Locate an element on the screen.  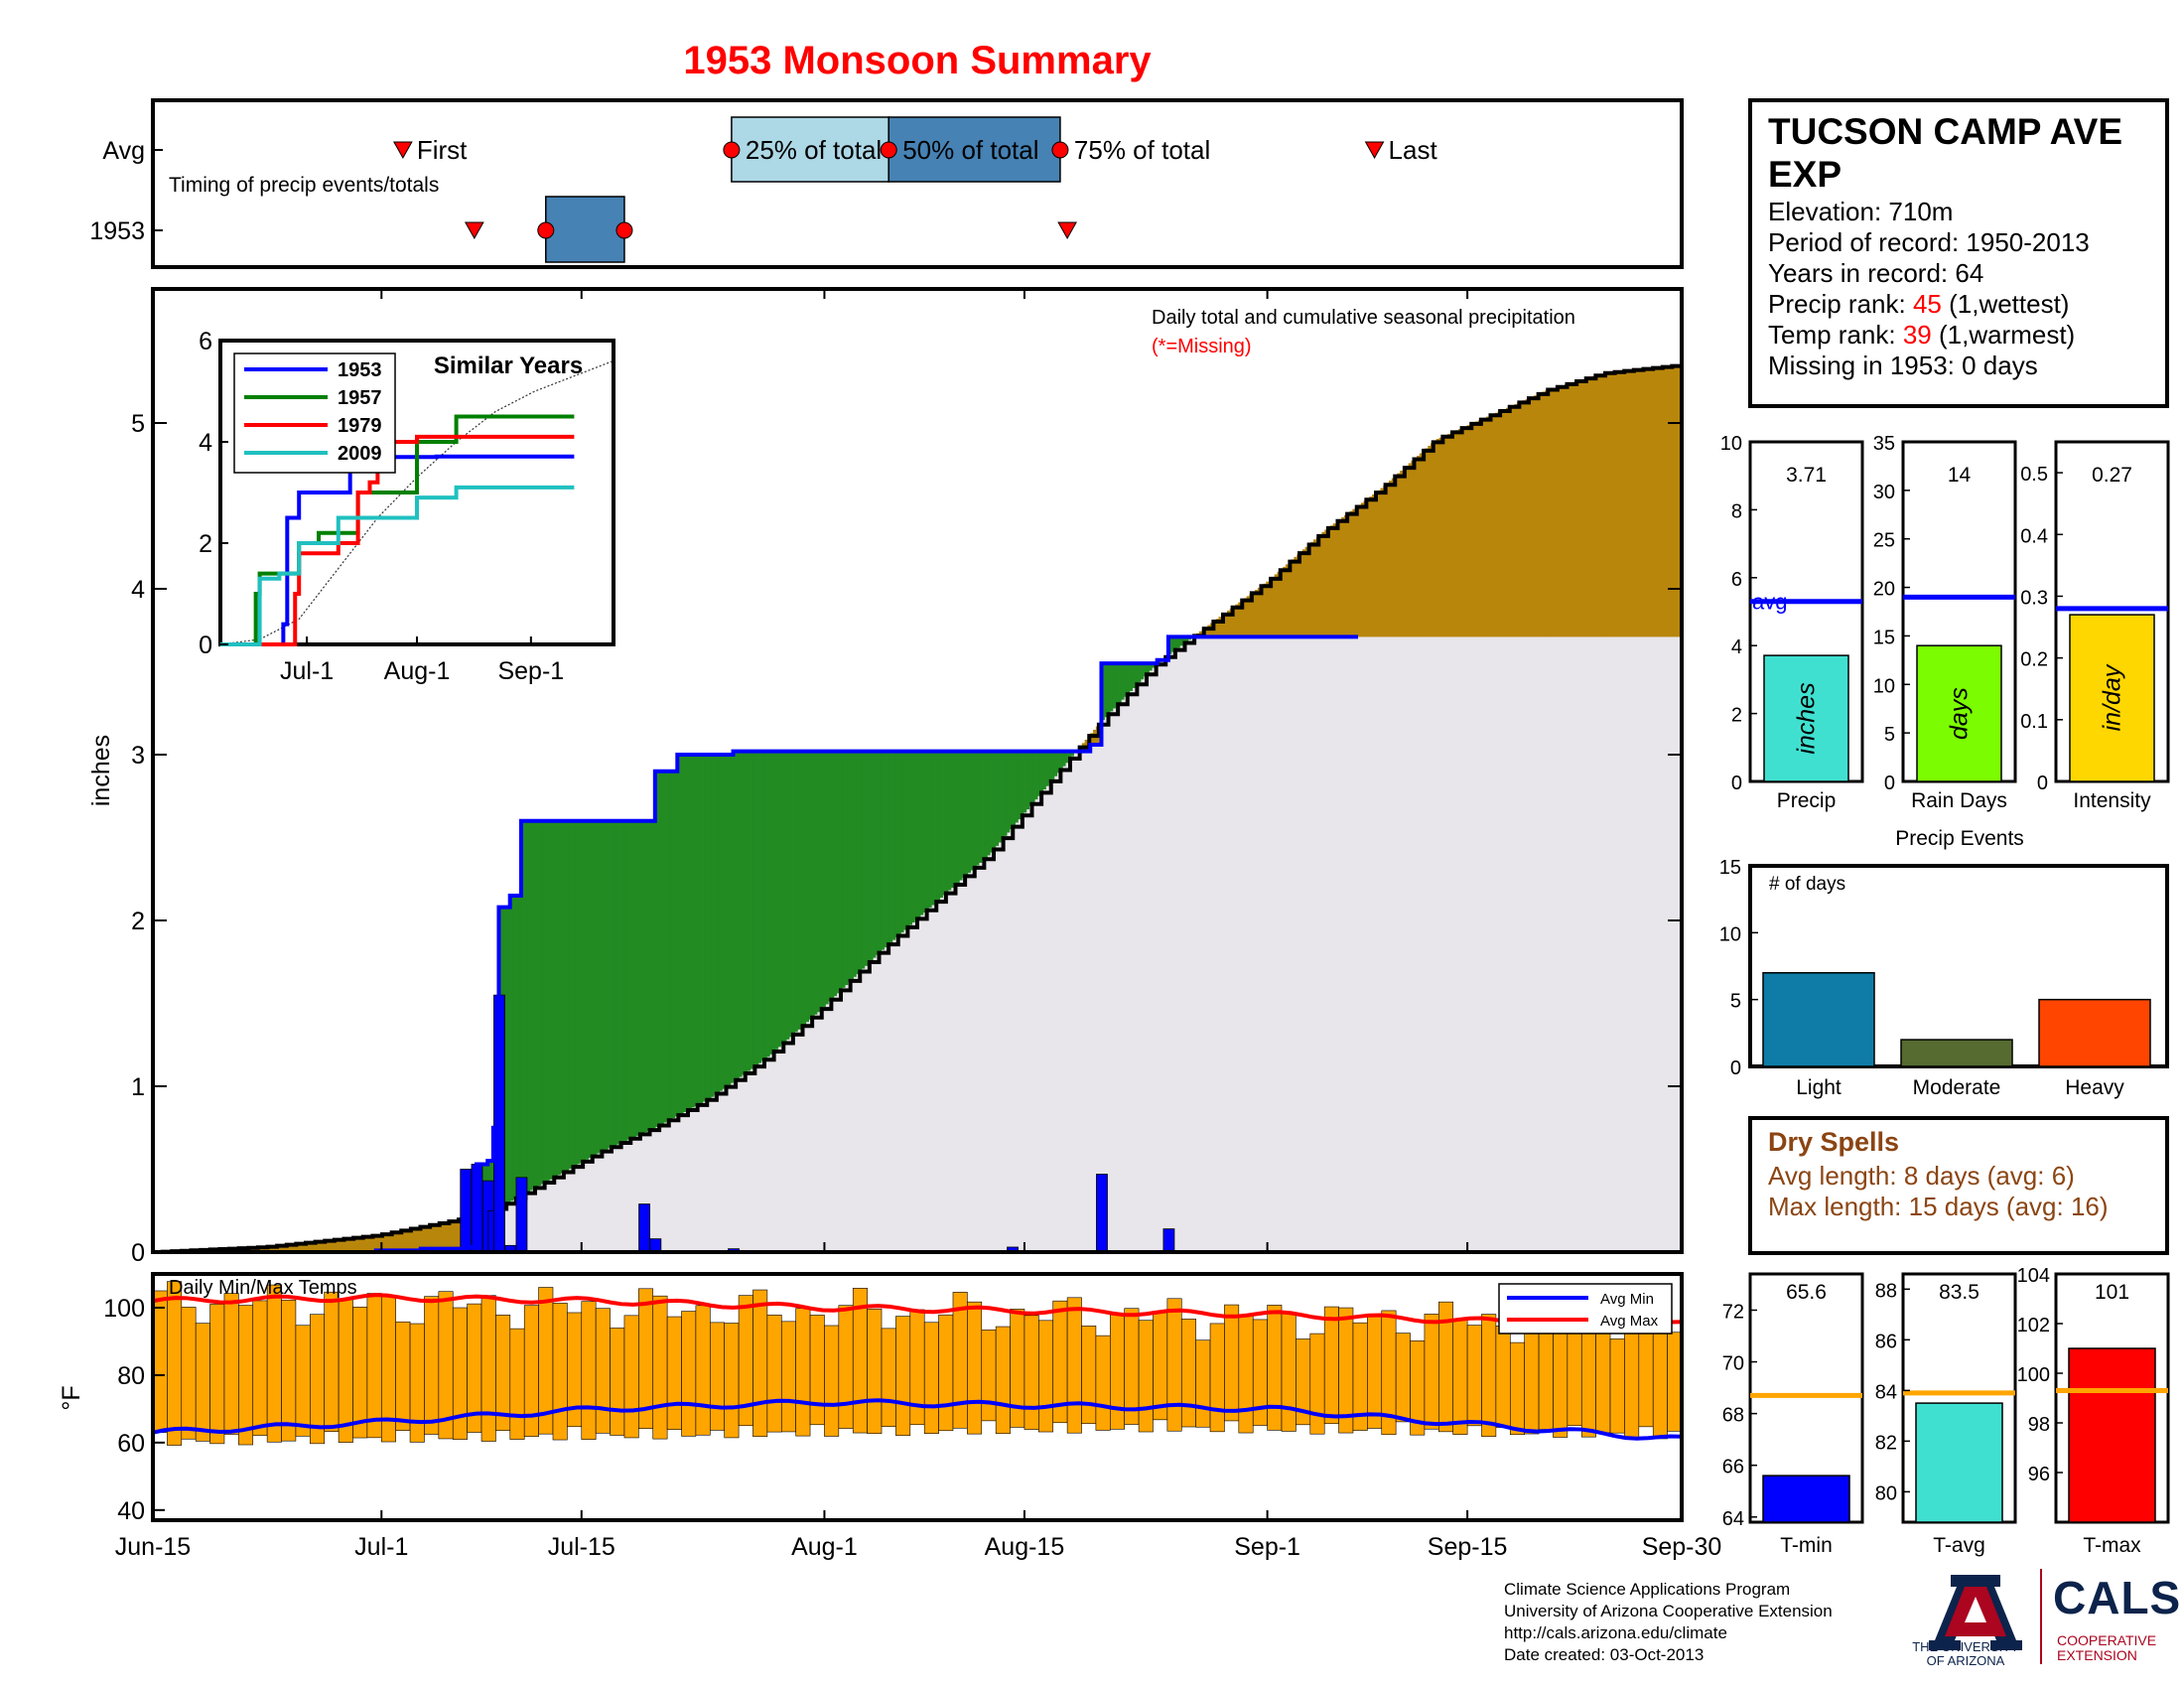
rain_days-xlabel: Rain Days is located at coordinates (1959, 800).